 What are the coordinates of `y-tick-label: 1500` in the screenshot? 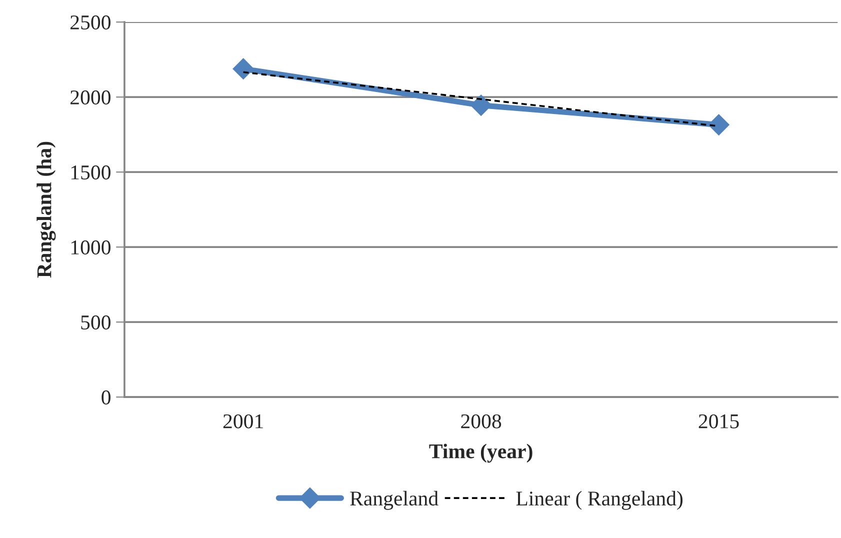 It's located at (90, 172).